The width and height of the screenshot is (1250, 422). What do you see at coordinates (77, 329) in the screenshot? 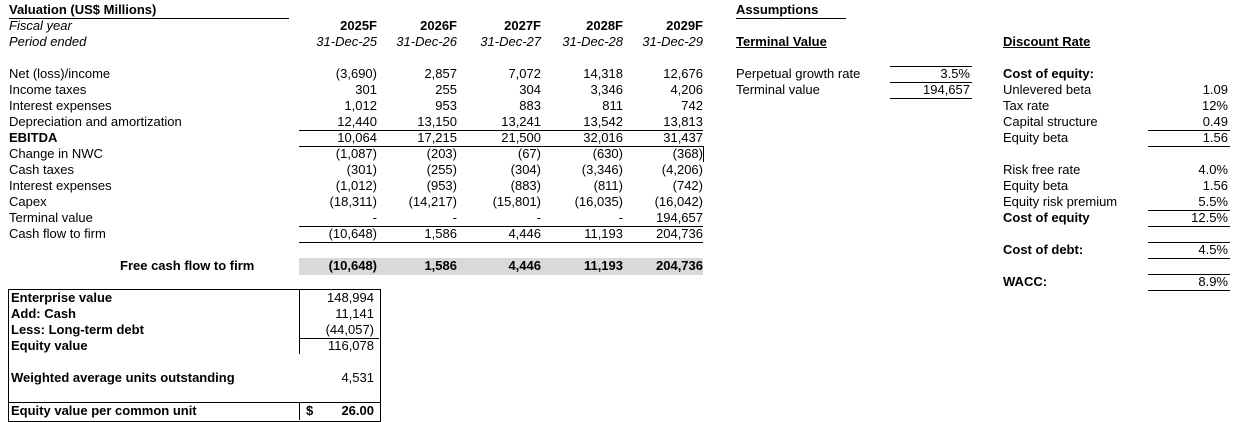
I see `less-debt-label: Less: Long-term debt` at bounding box center [77, 329].